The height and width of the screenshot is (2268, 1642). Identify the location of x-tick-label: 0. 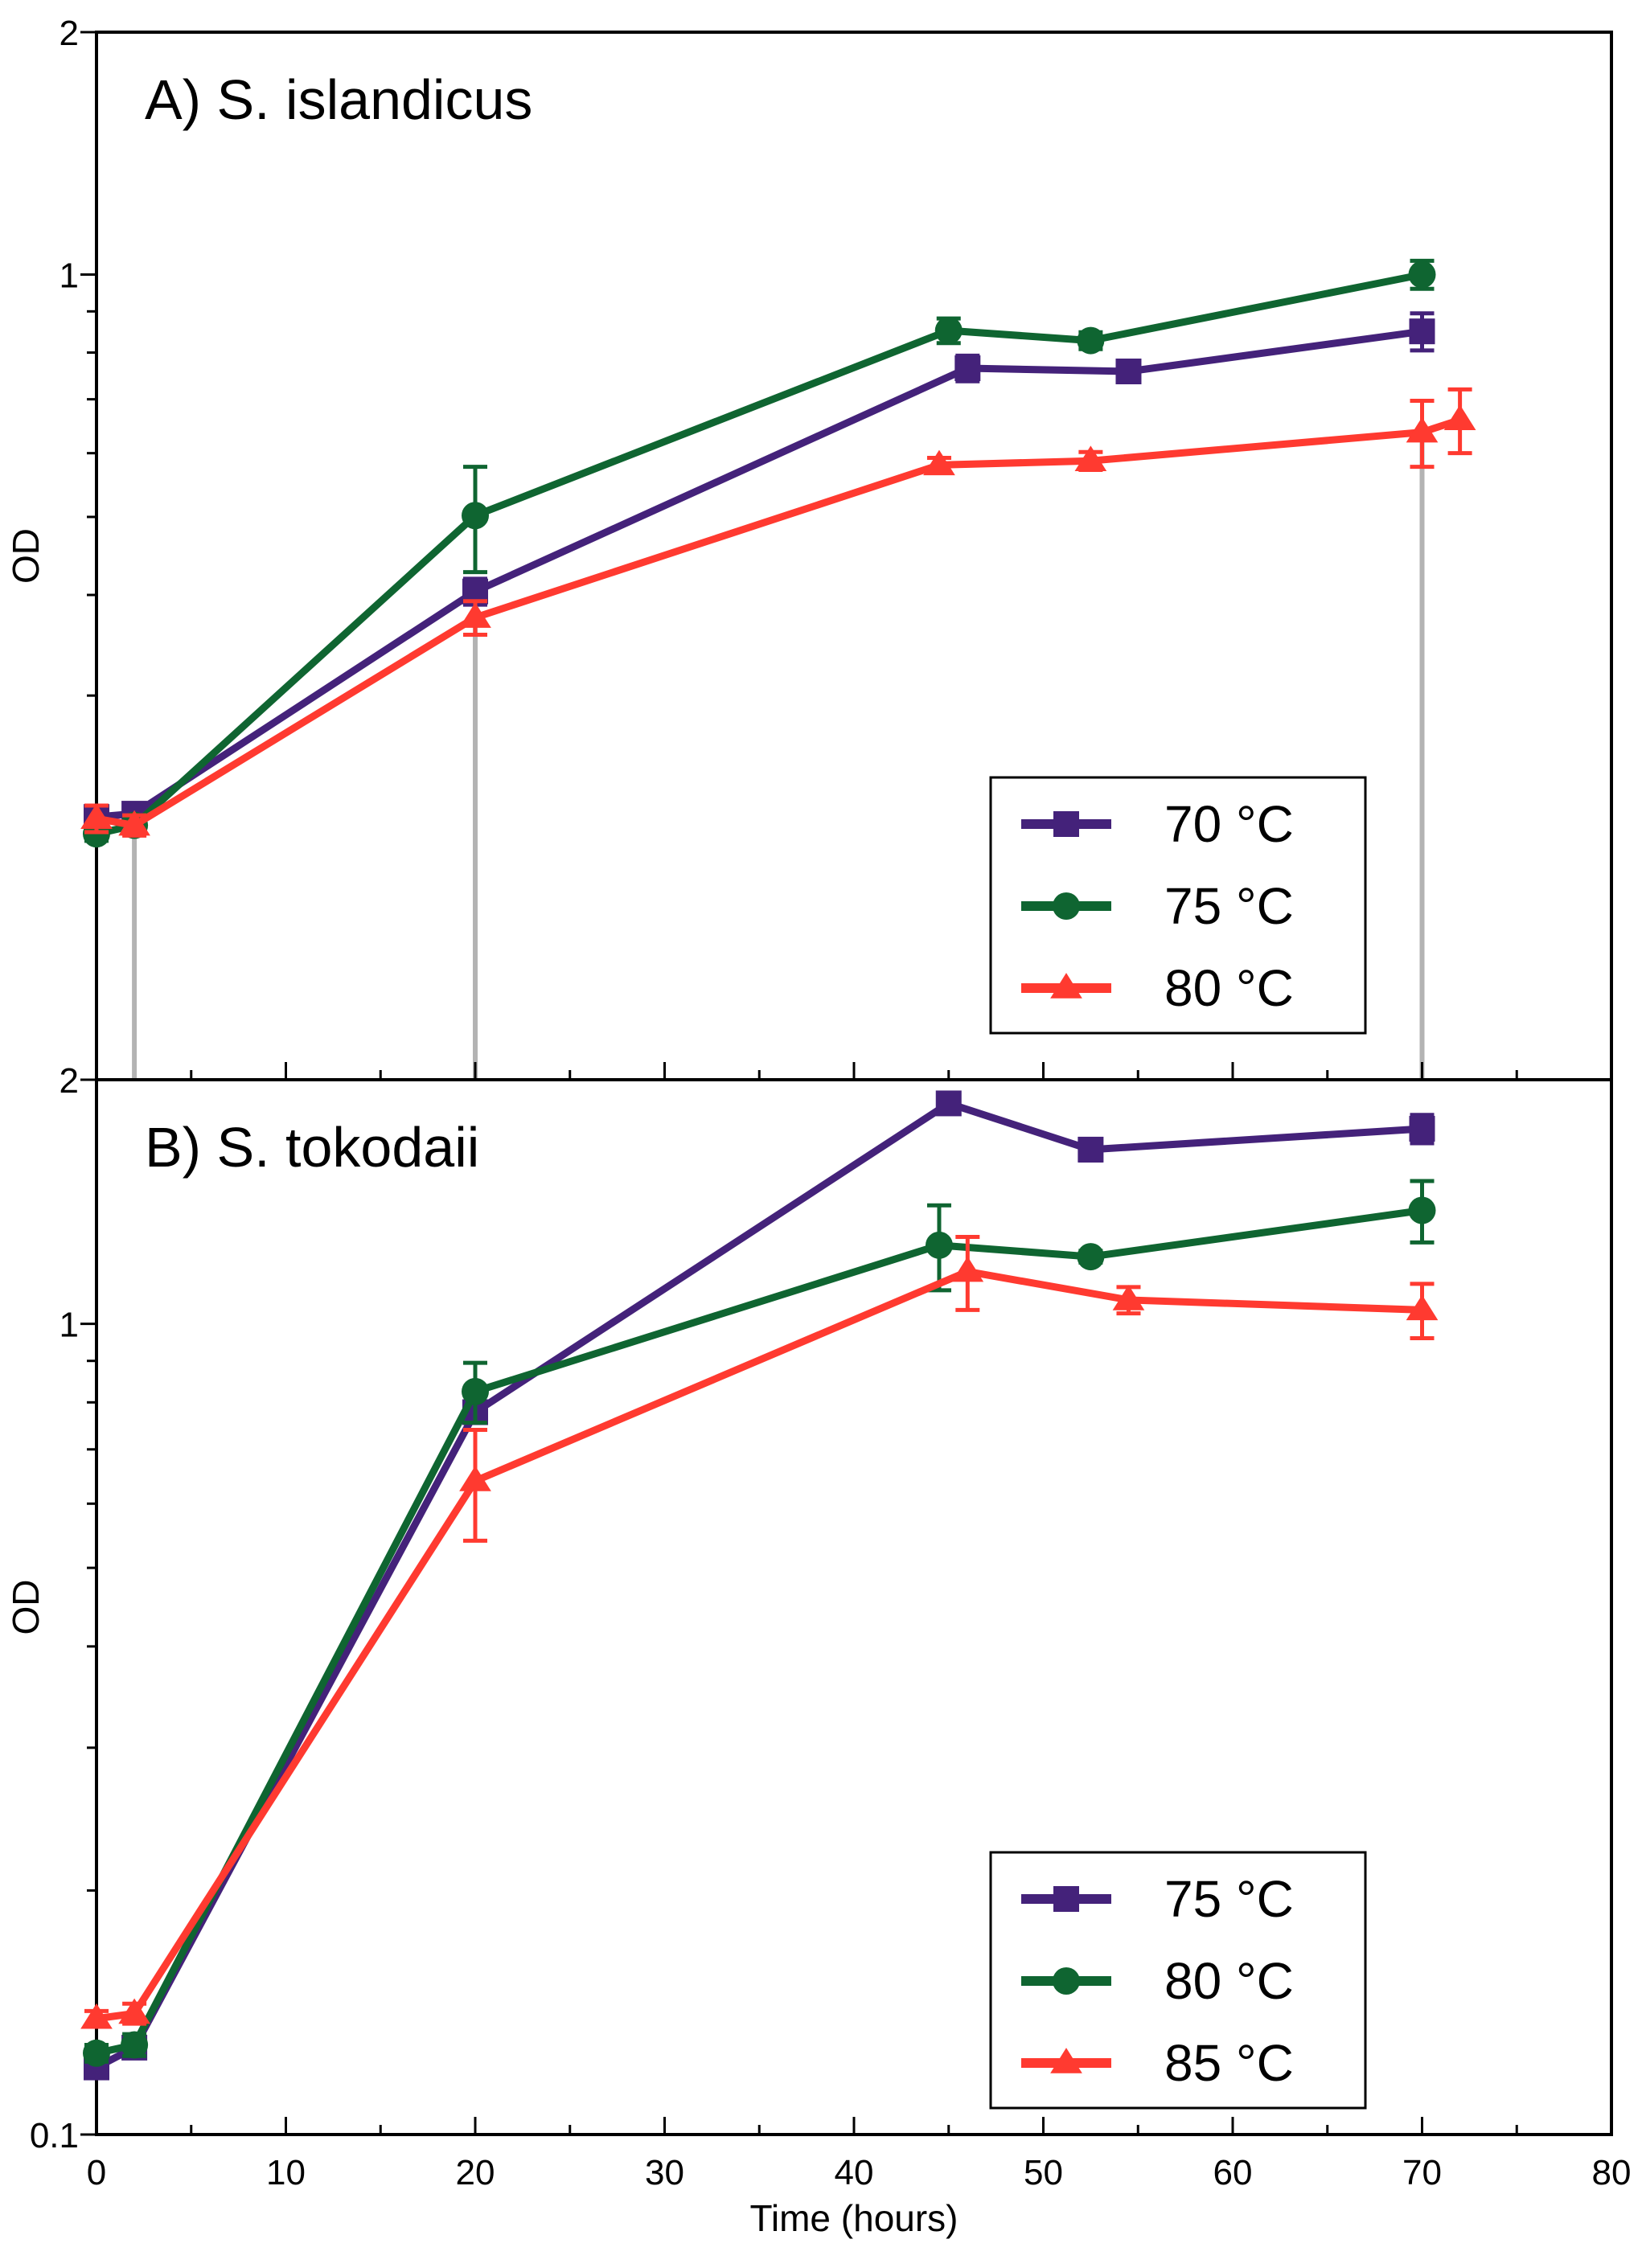
(96, 2172).